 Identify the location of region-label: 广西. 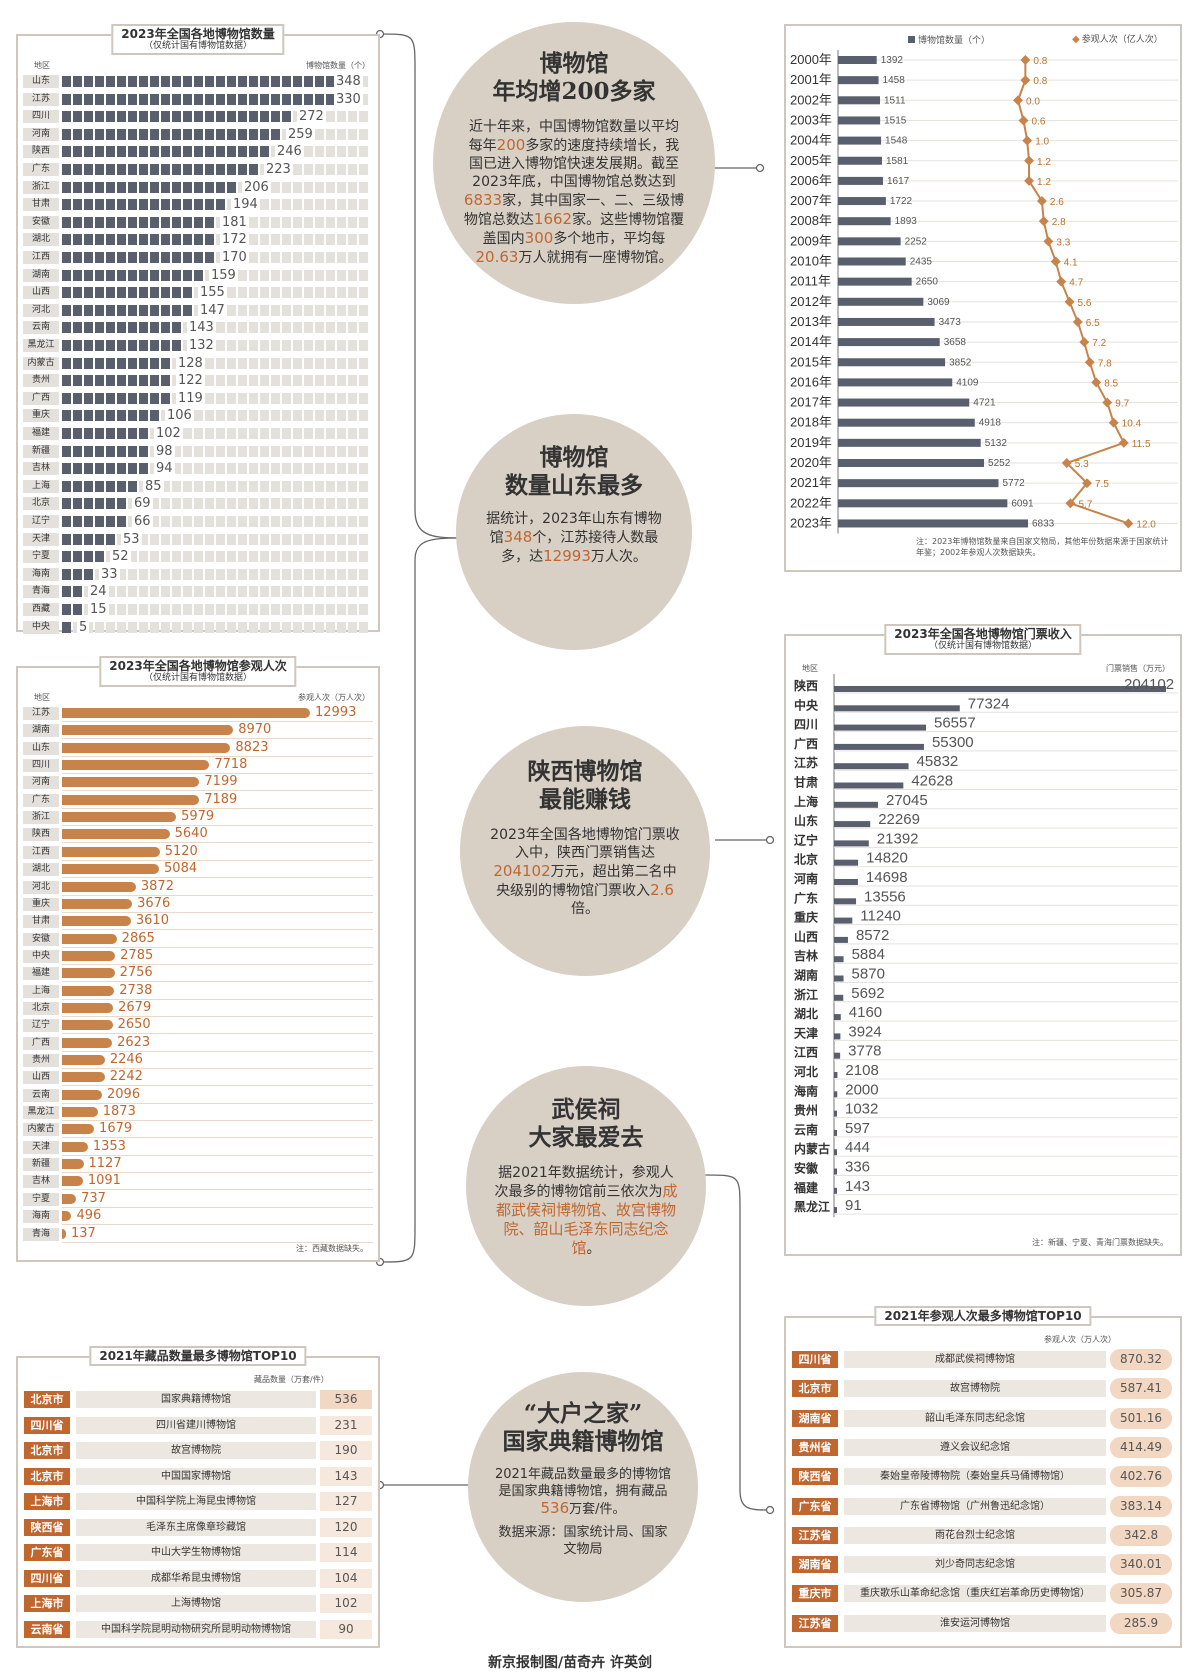
(41, 398).